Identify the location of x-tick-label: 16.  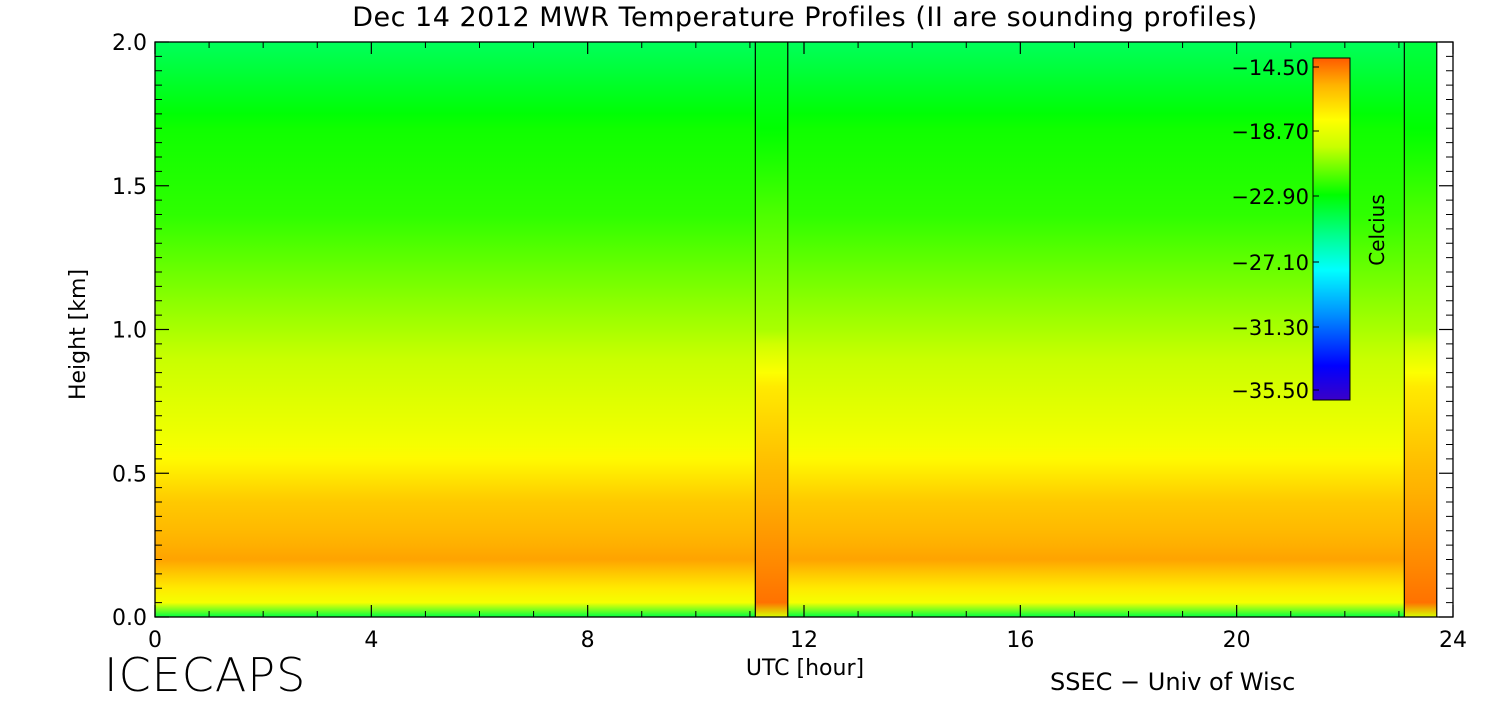
(1020, 640).